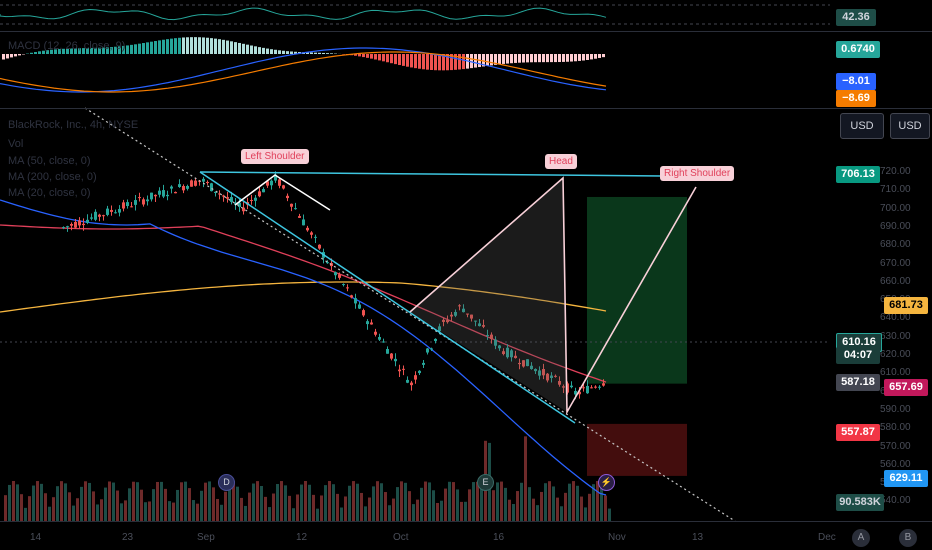  Describe the element at coordinates (49, 161) in the screenshot. I see `ma50-legend: MA (50, close, 0)` at that location.